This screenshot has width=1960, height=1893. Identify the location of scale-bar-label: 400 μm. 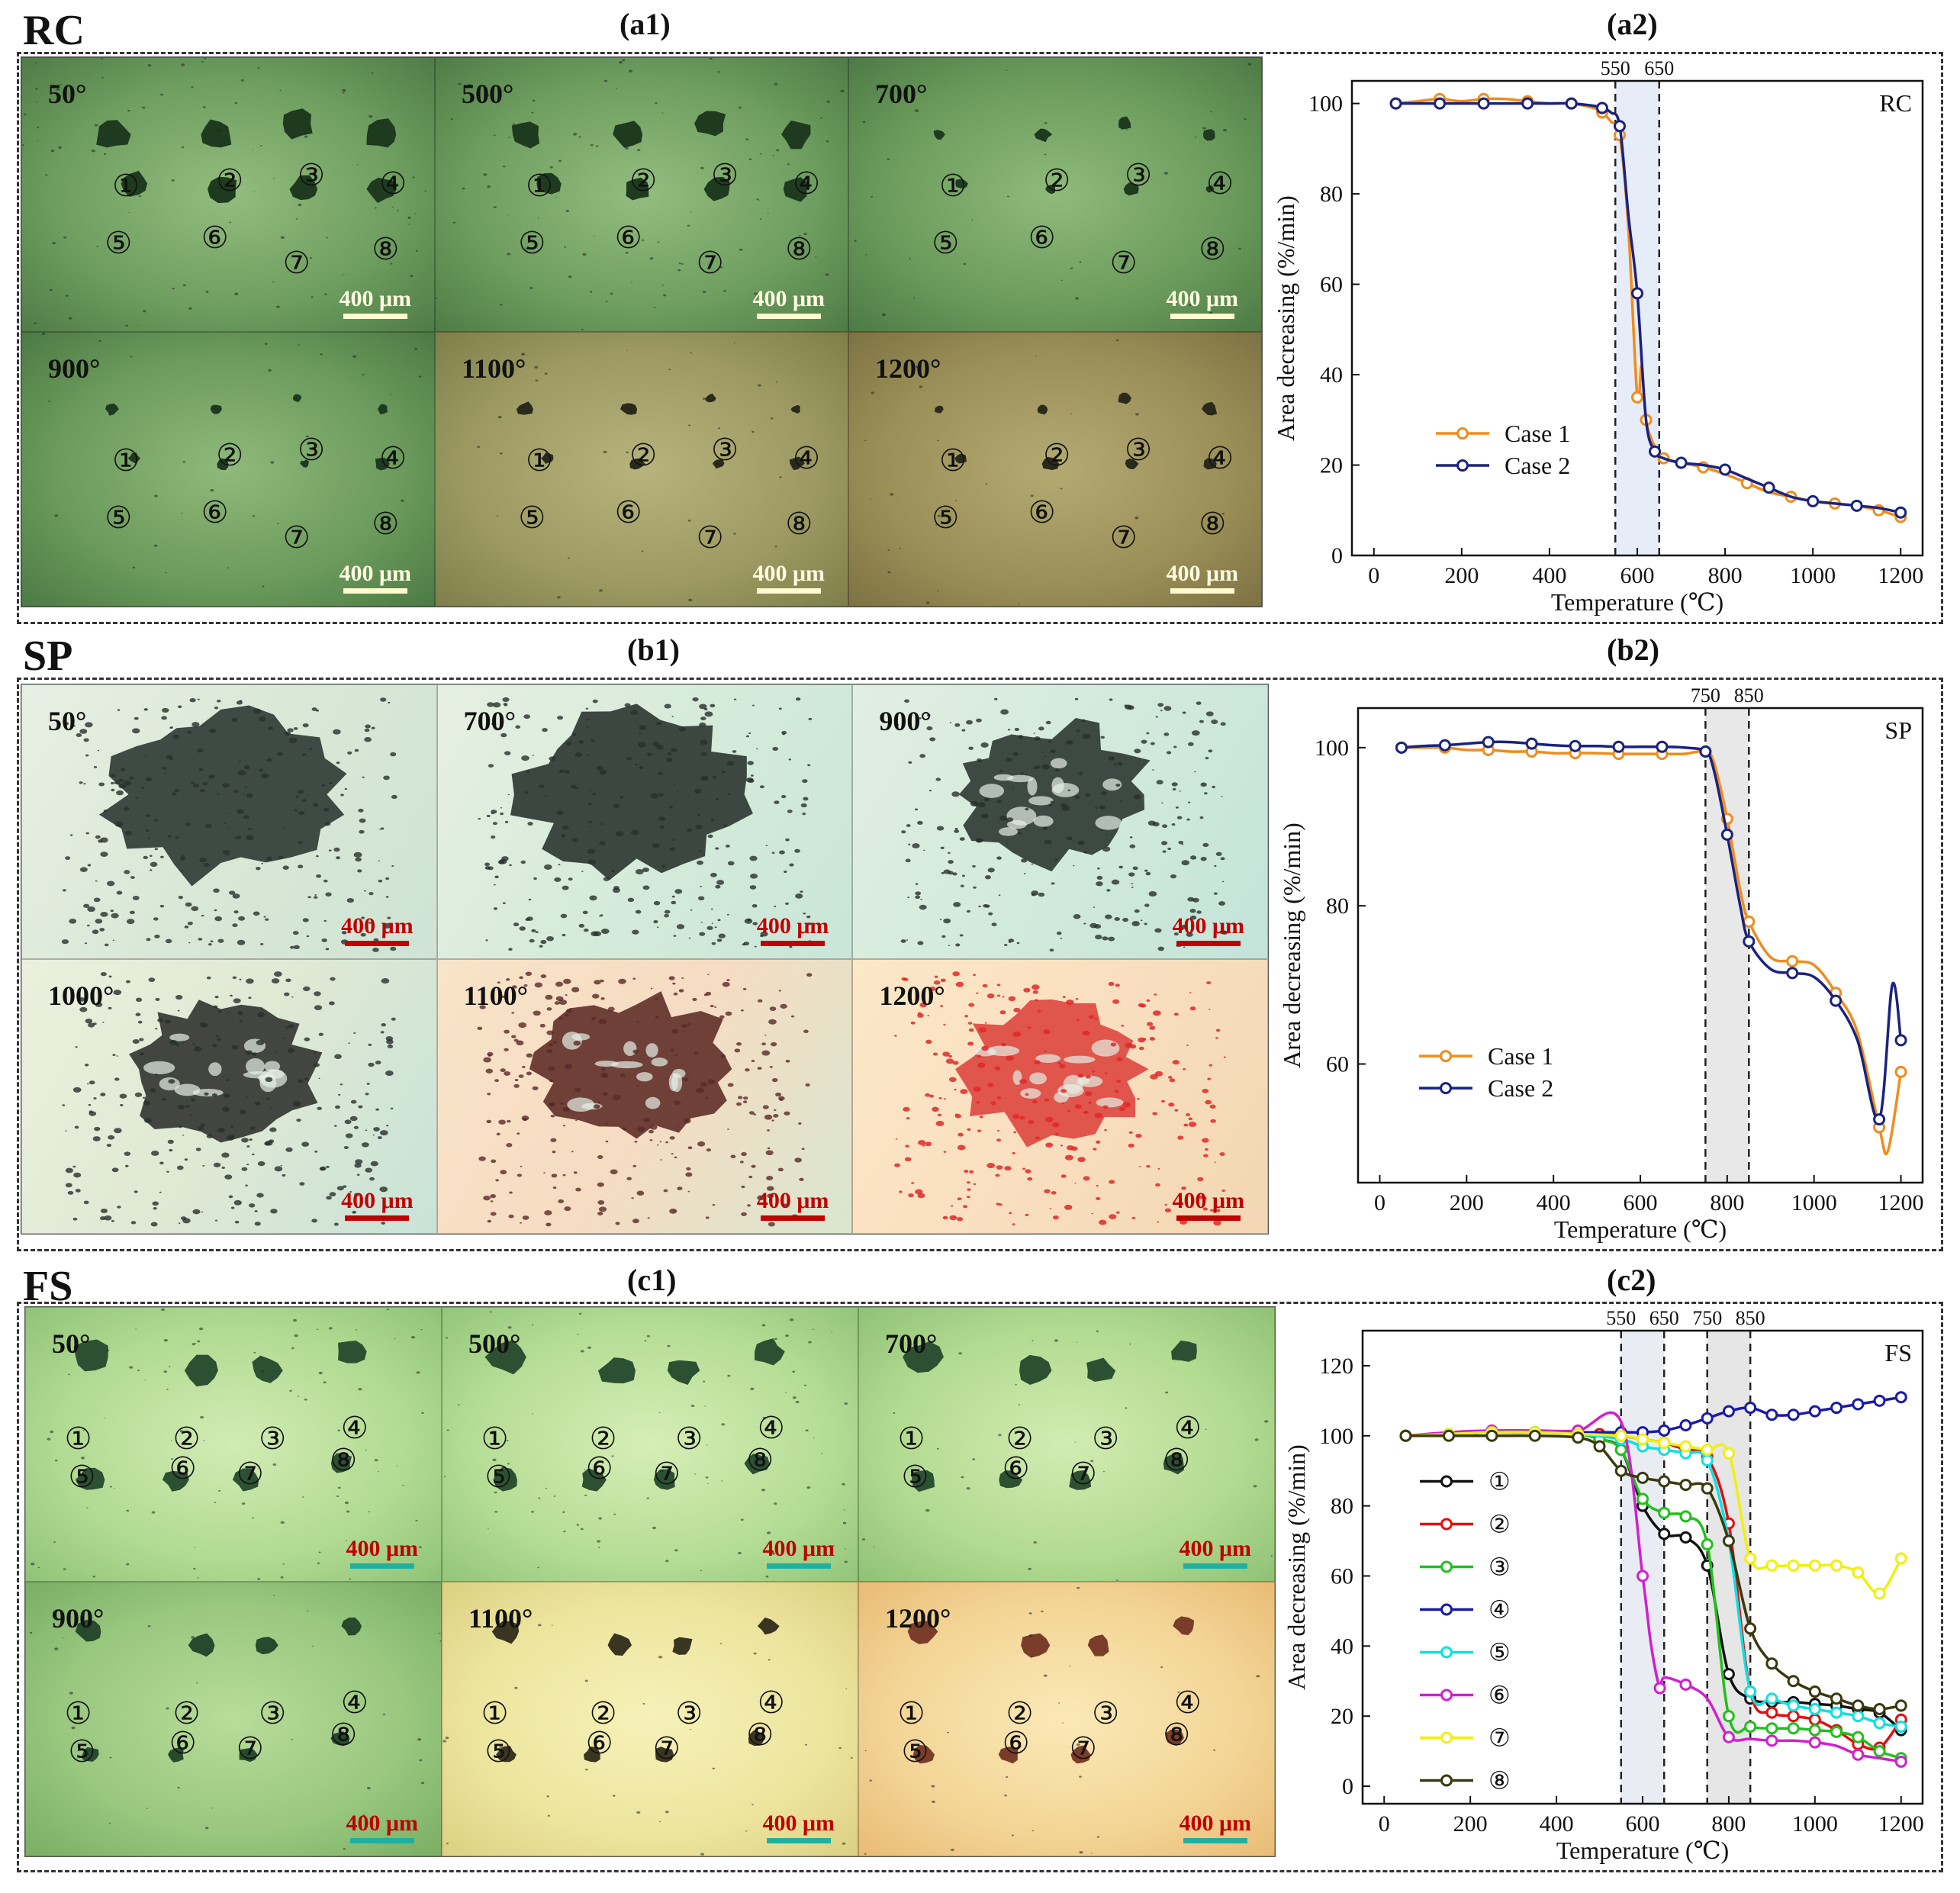
(1203, 299).